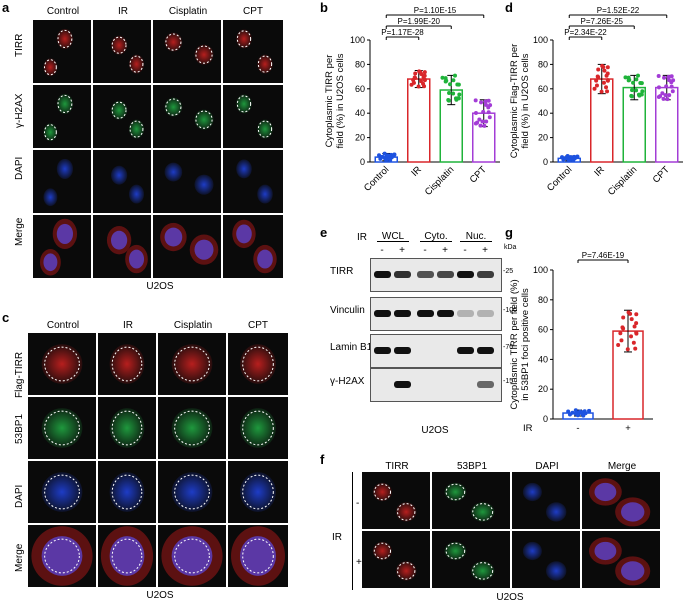 The height and width of the screenshot is (605, 685). What do you see at coordinates (419, 21) in the screenshot?
I see `p-value-label: P=1.99E-20` at bounding box center [419, 21].